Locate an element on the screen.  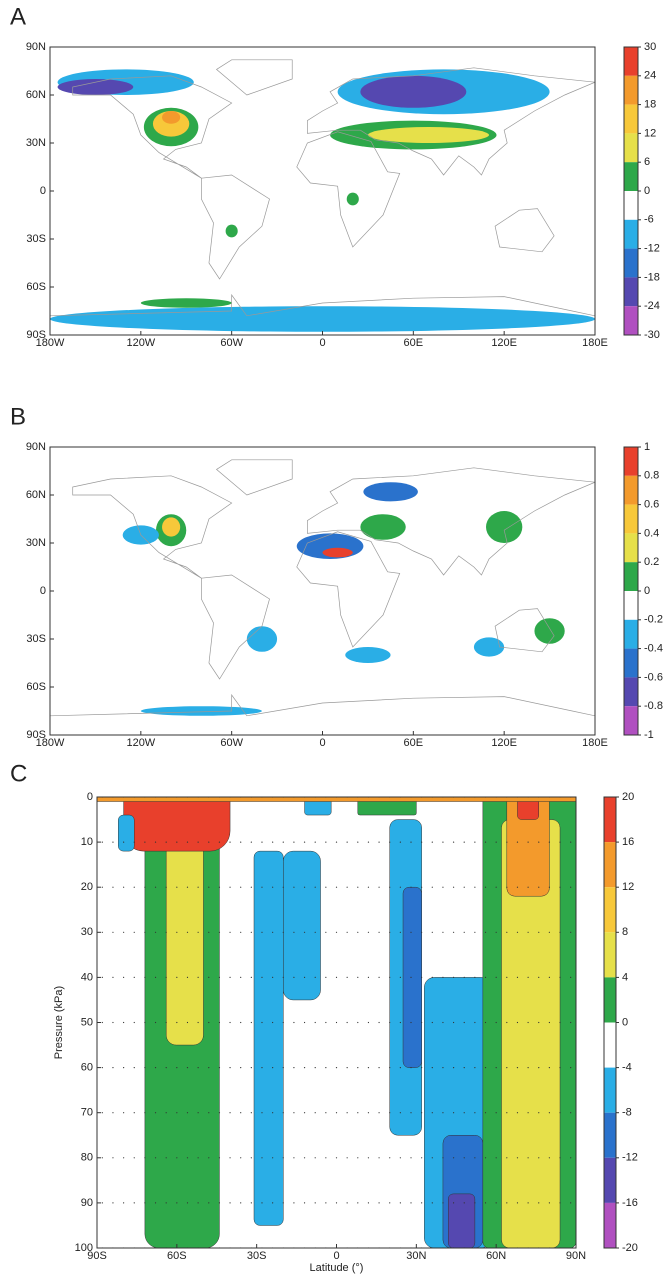
y-axis-label: Pressure (kPa) is located at coordinates (59, 1022).